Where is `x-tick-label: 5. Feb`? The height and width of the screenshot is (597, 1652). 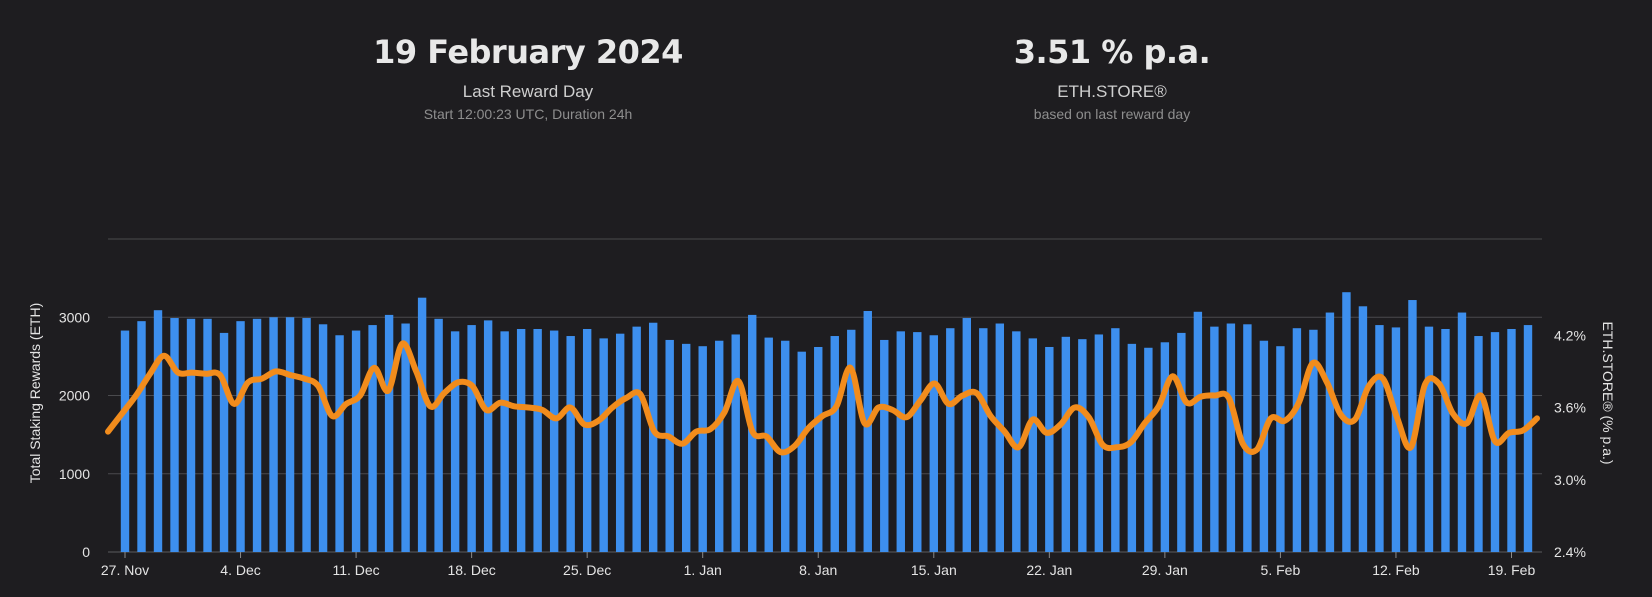 x-tick-label: 5. Feb is located at coordinates (1281, 570).